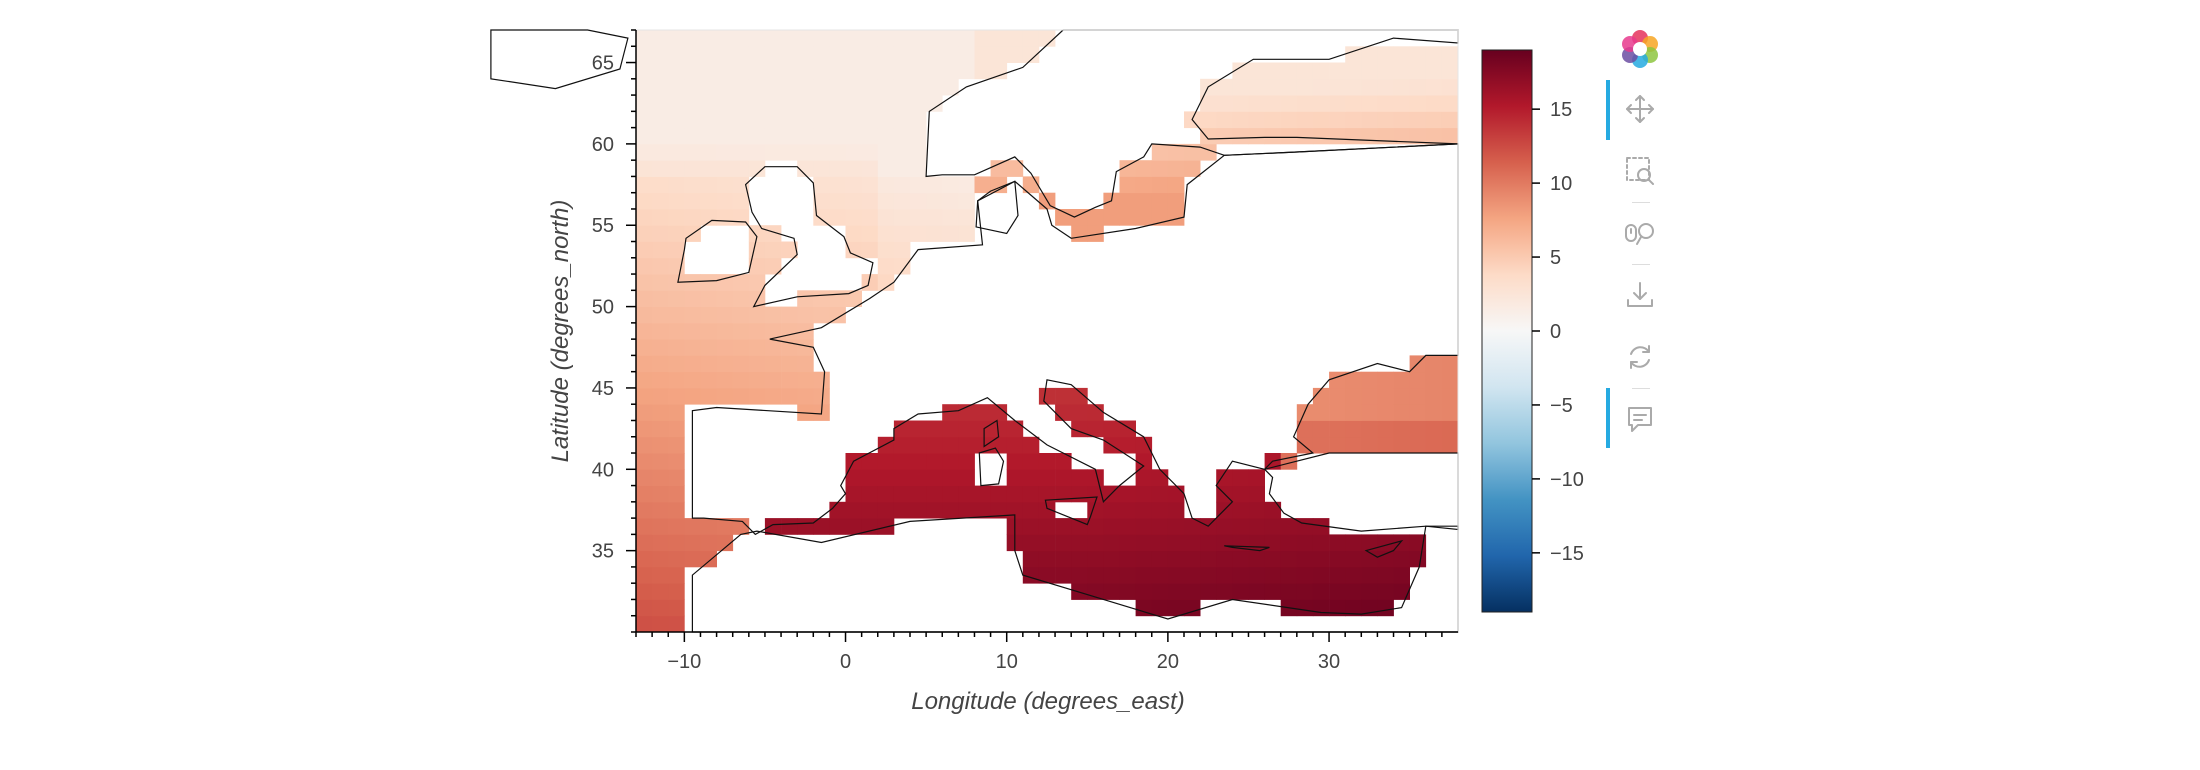  What do you see at coordinates (1640, 109) in the screenshot?
I see `pan-tool-button` at bounding box center [1640, 109].